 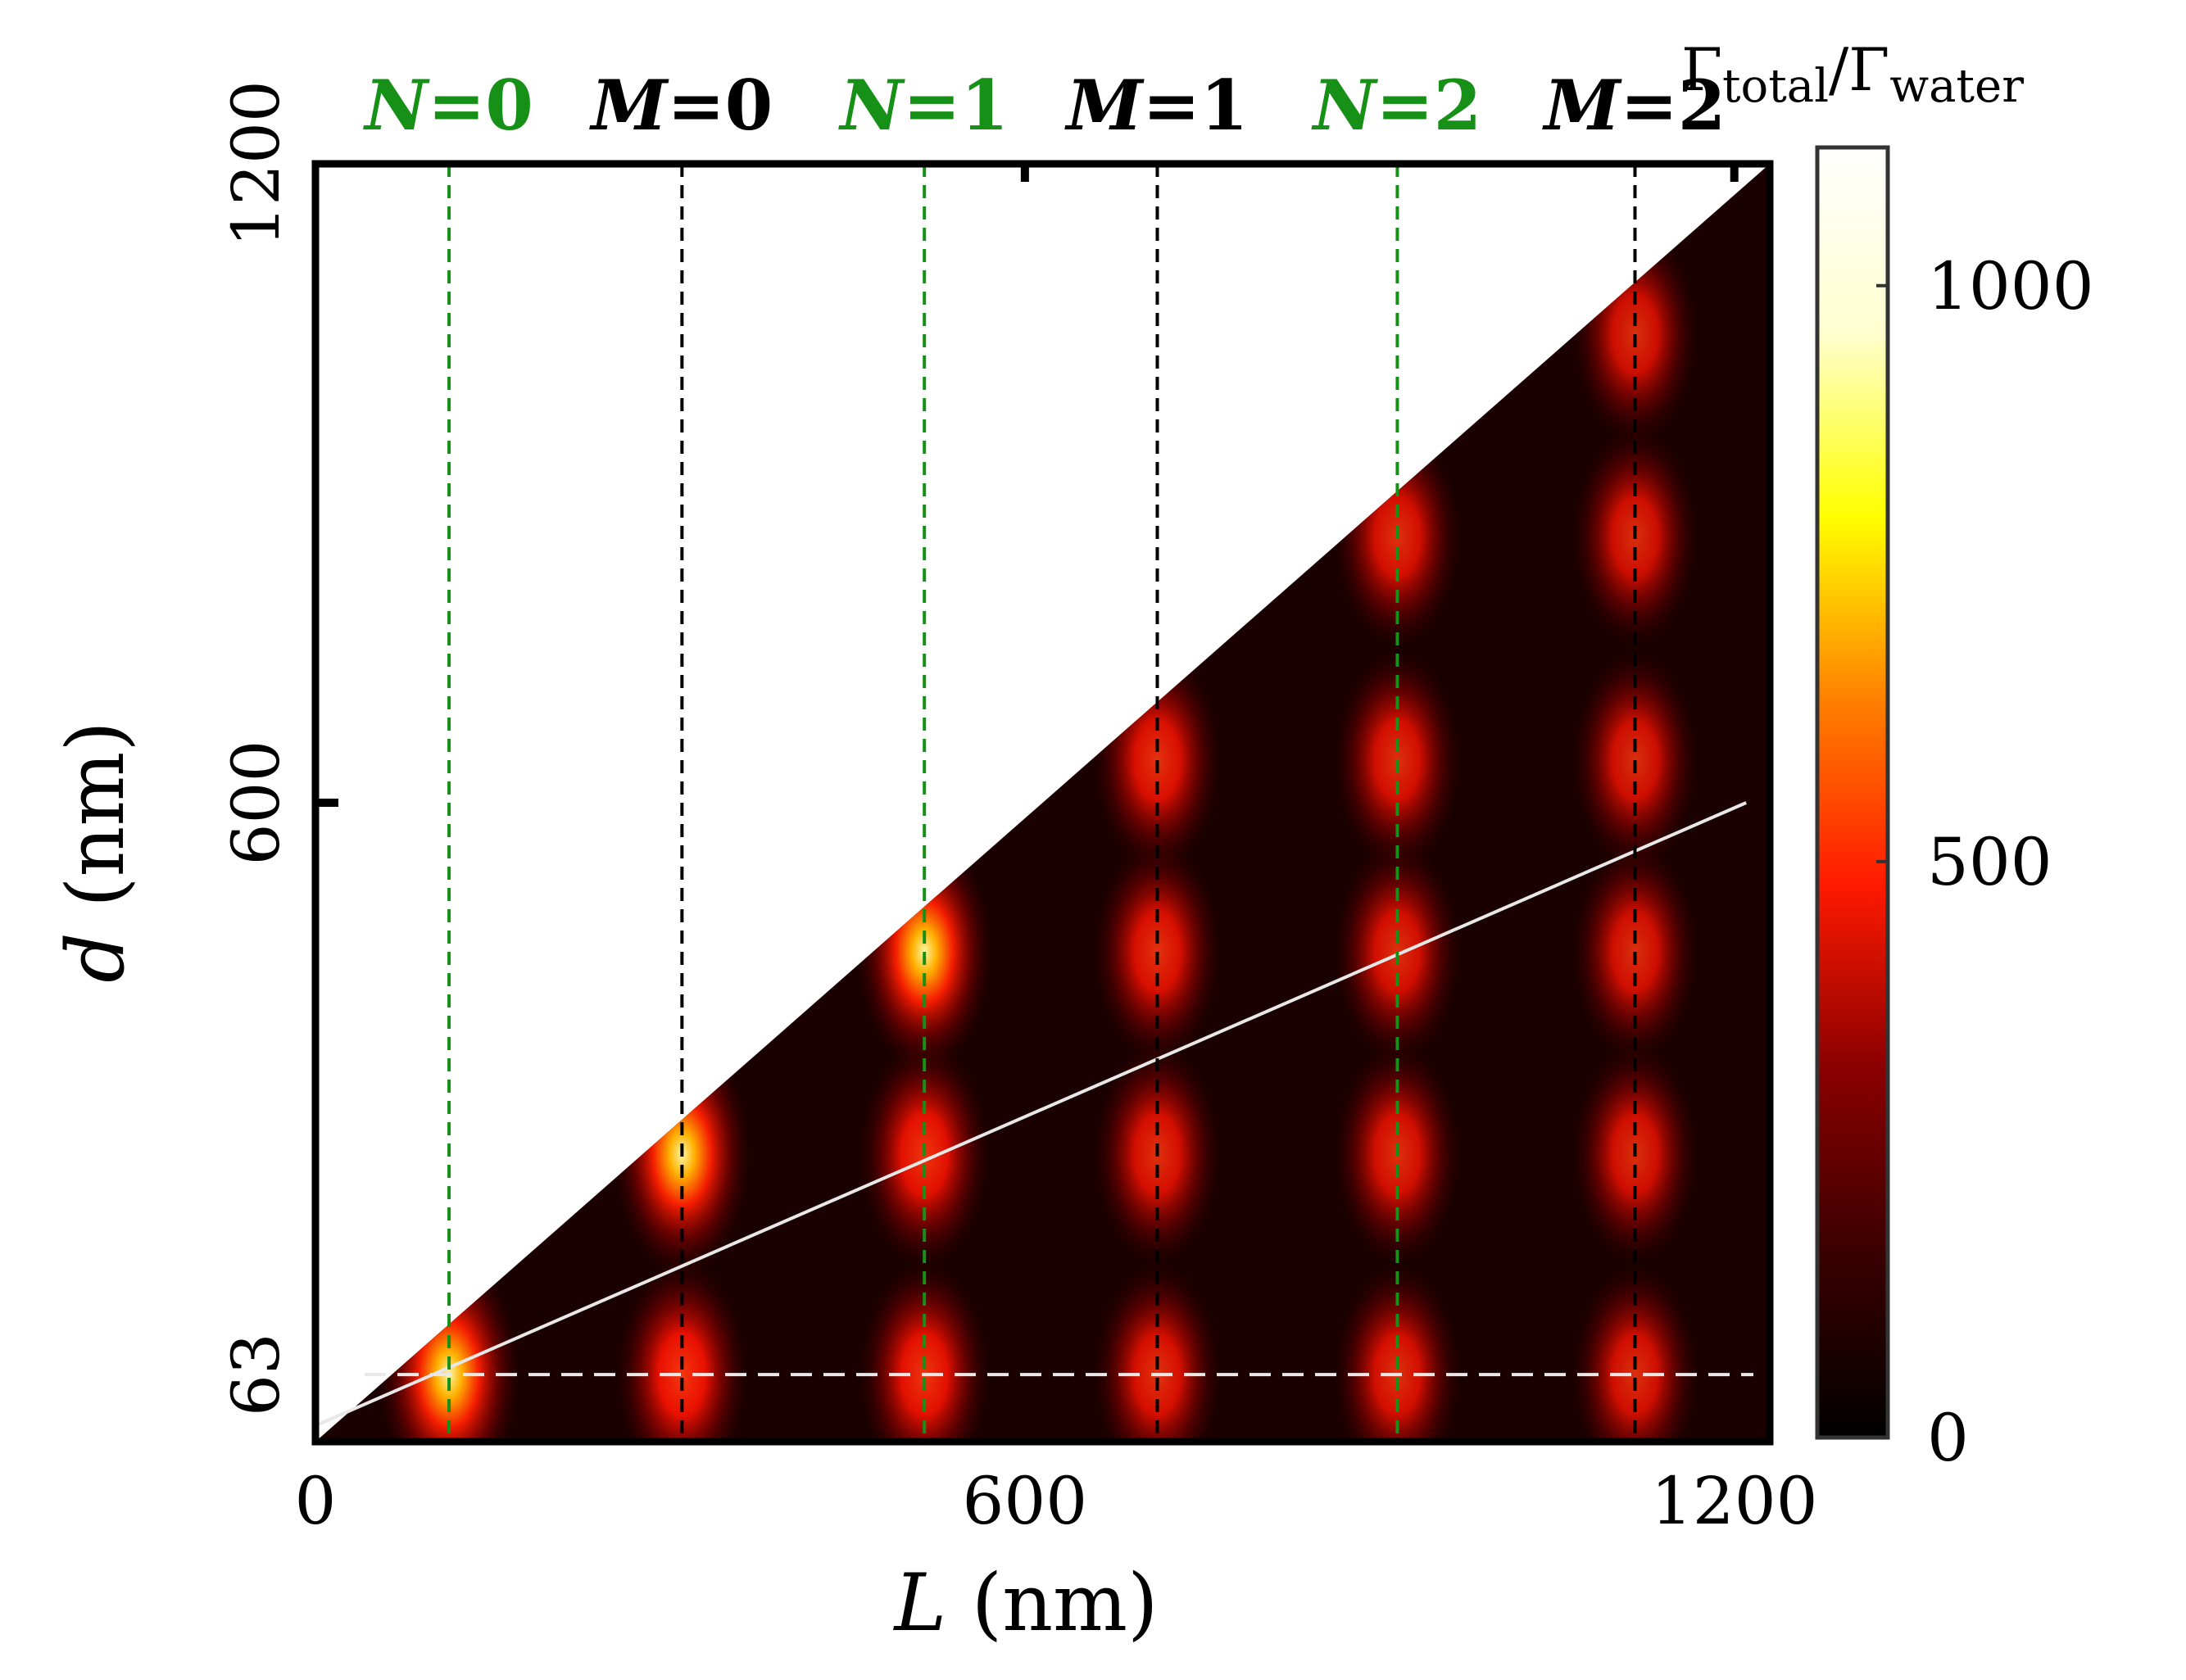 What do you see at coordinates (680, 106) in the screenshot?
I see `mode-label: M=0` at bounding box center [680, 106].